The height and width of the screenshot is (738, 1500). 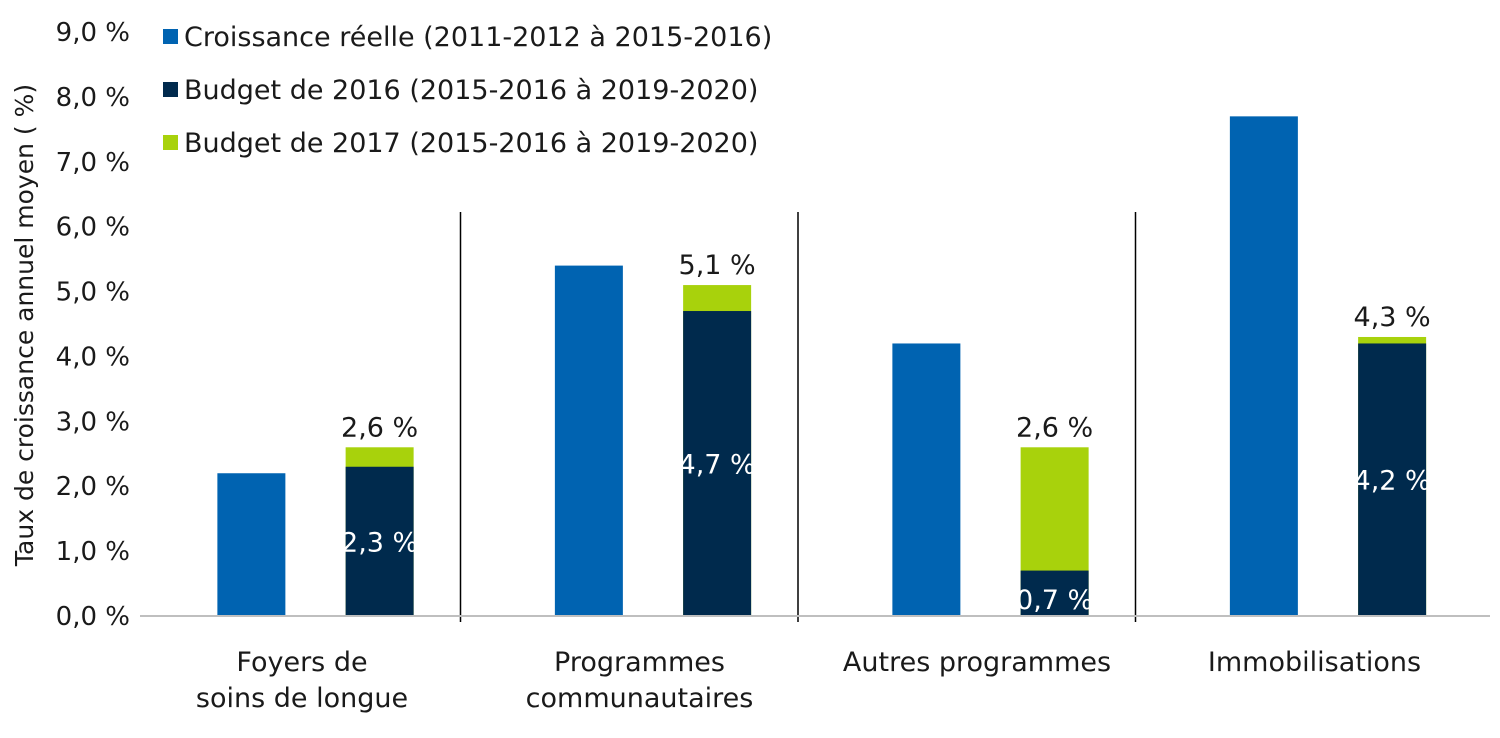 I want to click on y-tick-label: 3,0 %, so click(x=93, y=422).